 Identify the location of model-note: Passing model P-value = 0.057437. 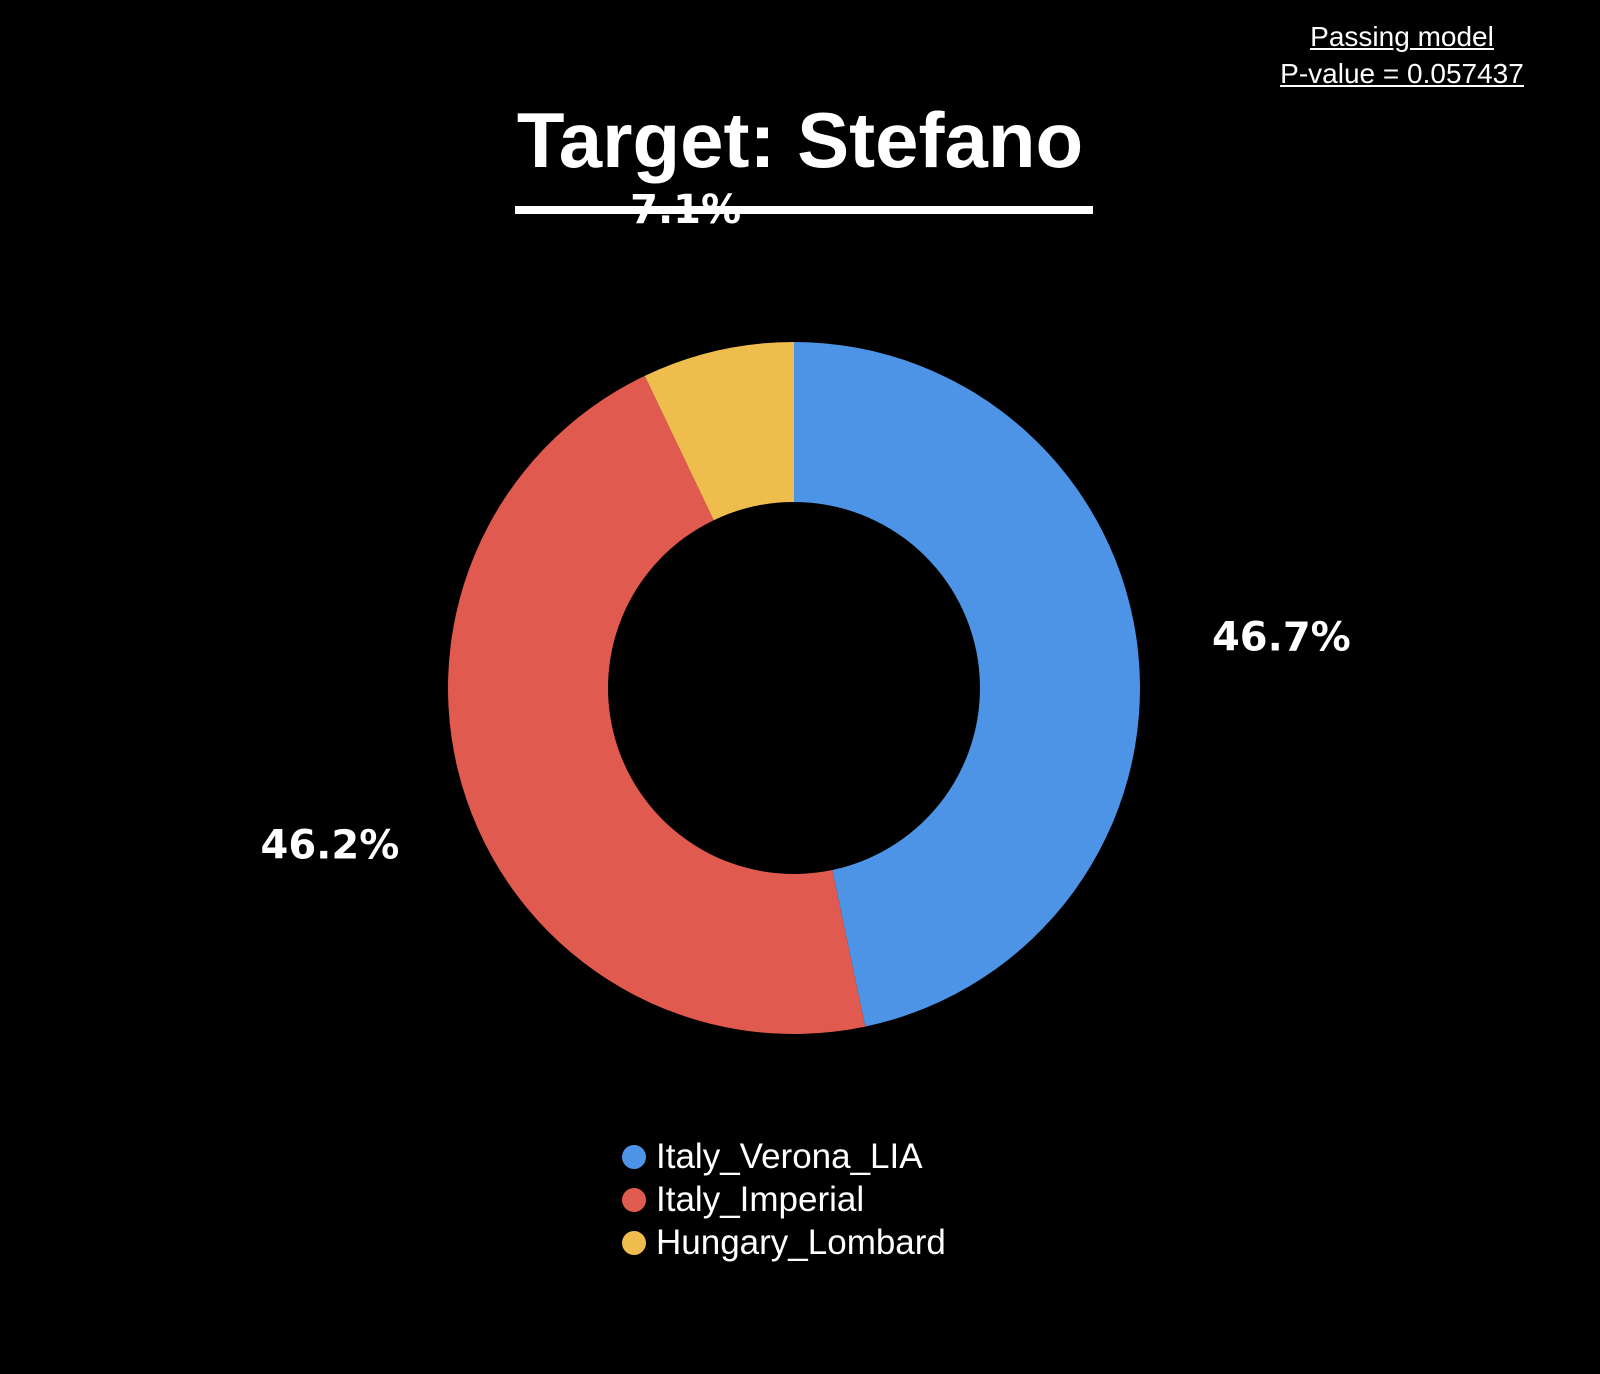
(1402, 55).